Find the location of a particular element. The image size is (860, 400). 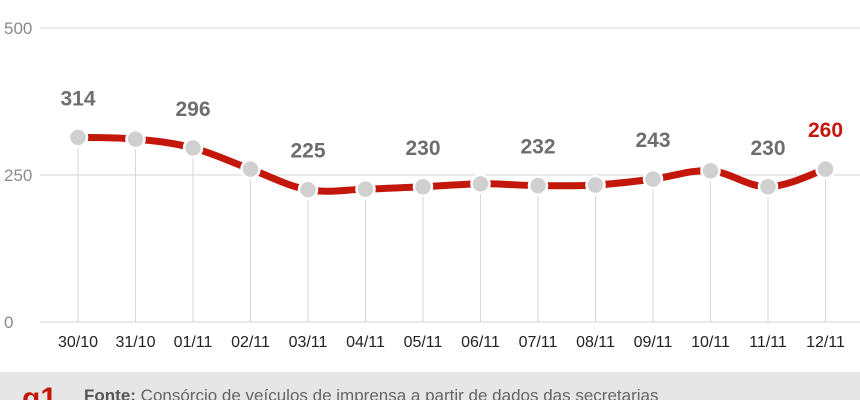

y-tick-label: 500 is located at coordinates (18, 28).